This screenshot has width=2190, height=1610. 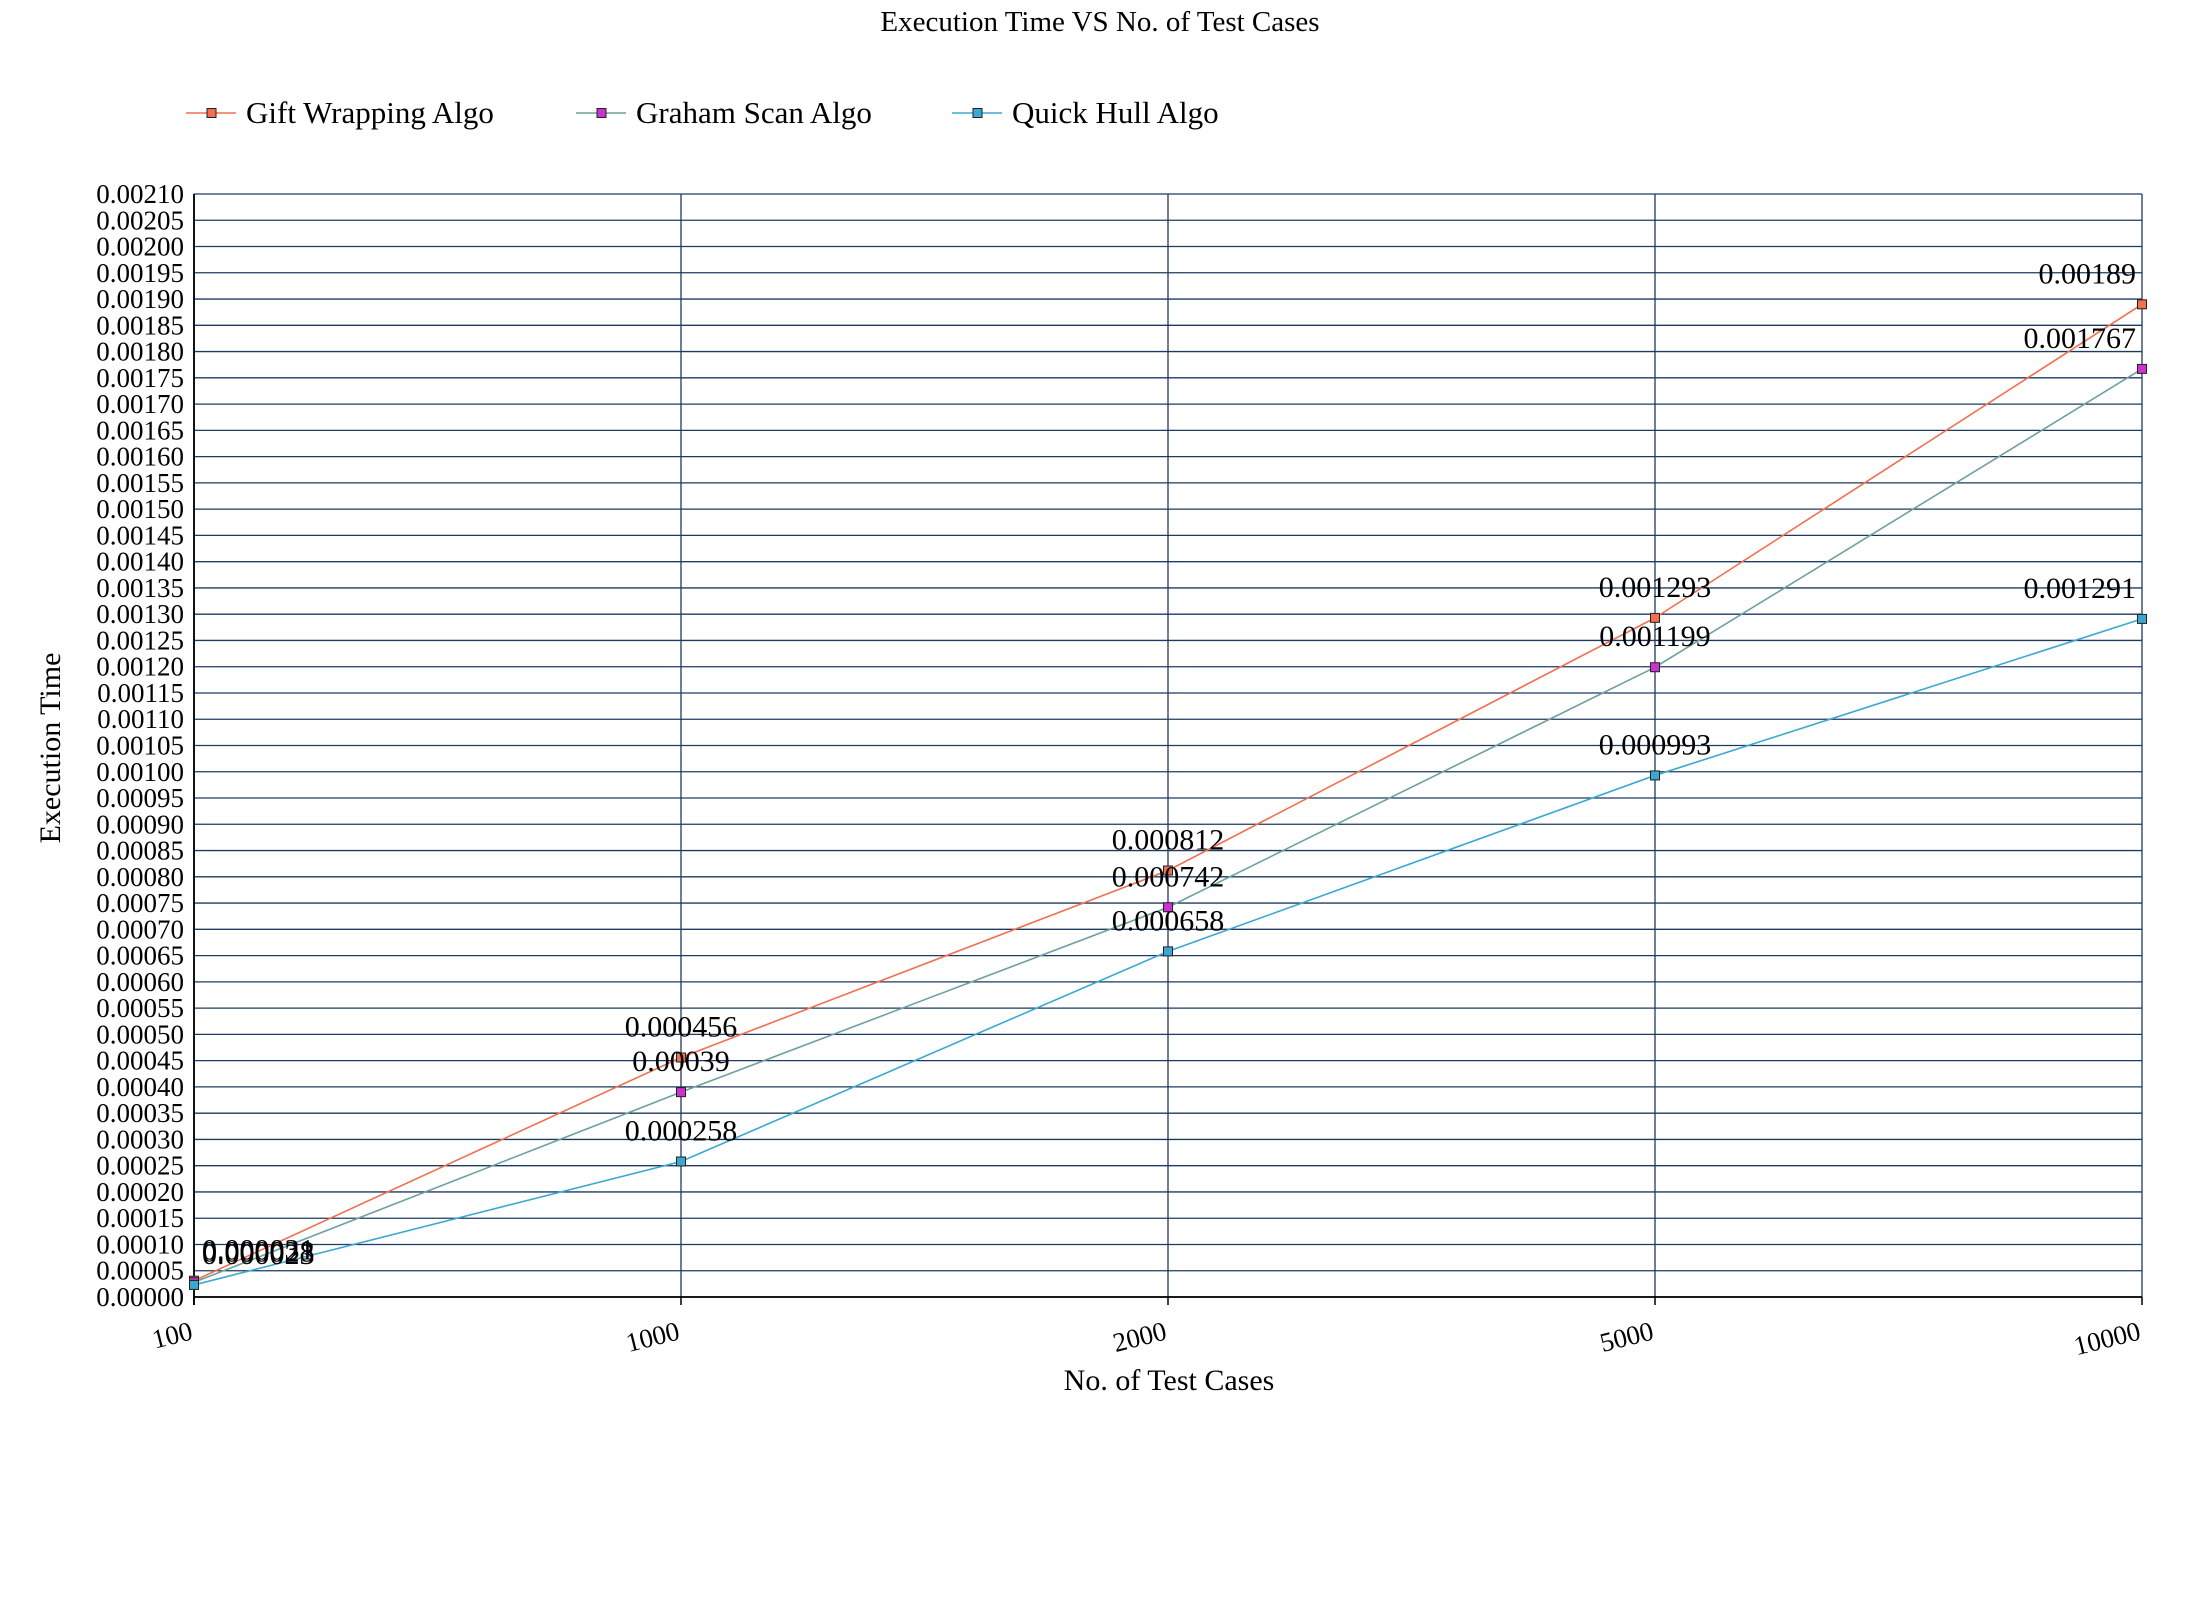 I want to click on data-label: 0.001767, so click(x=2080, y=338).